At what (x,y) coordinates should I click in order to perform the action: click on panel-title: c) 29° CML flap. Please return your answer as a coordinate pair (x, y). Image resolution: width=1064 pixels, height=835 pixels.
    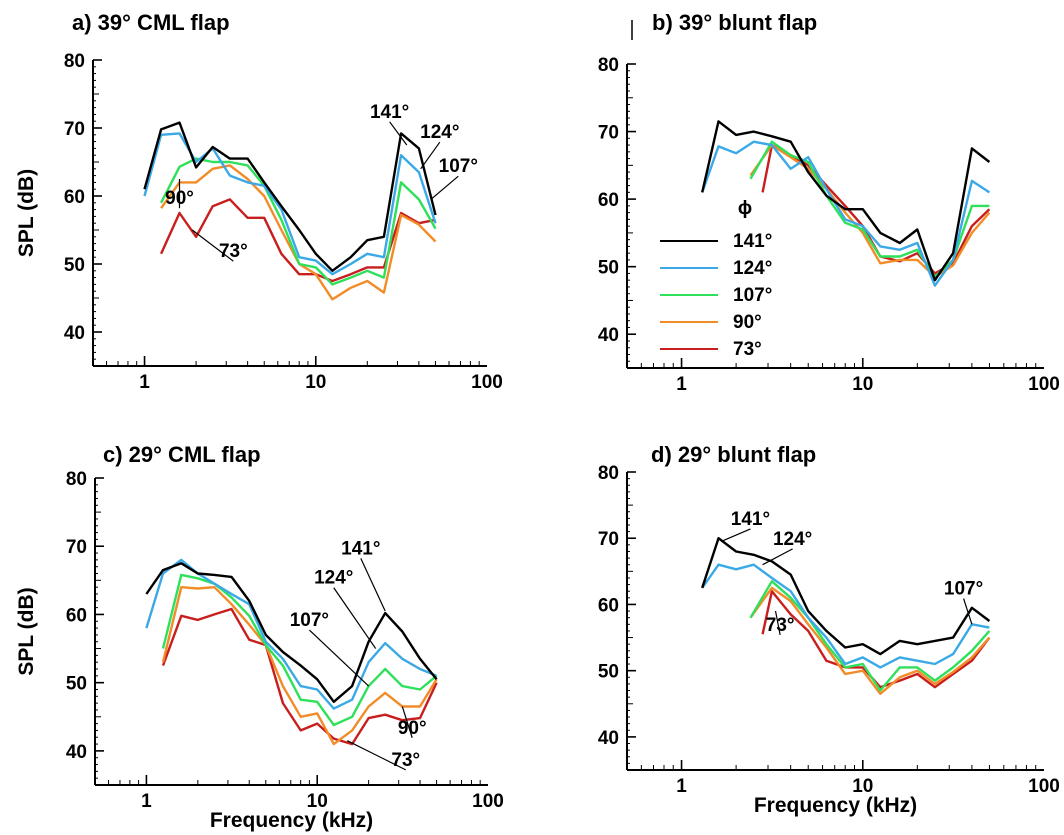
    Looking at the image, I should click on (182, 454).